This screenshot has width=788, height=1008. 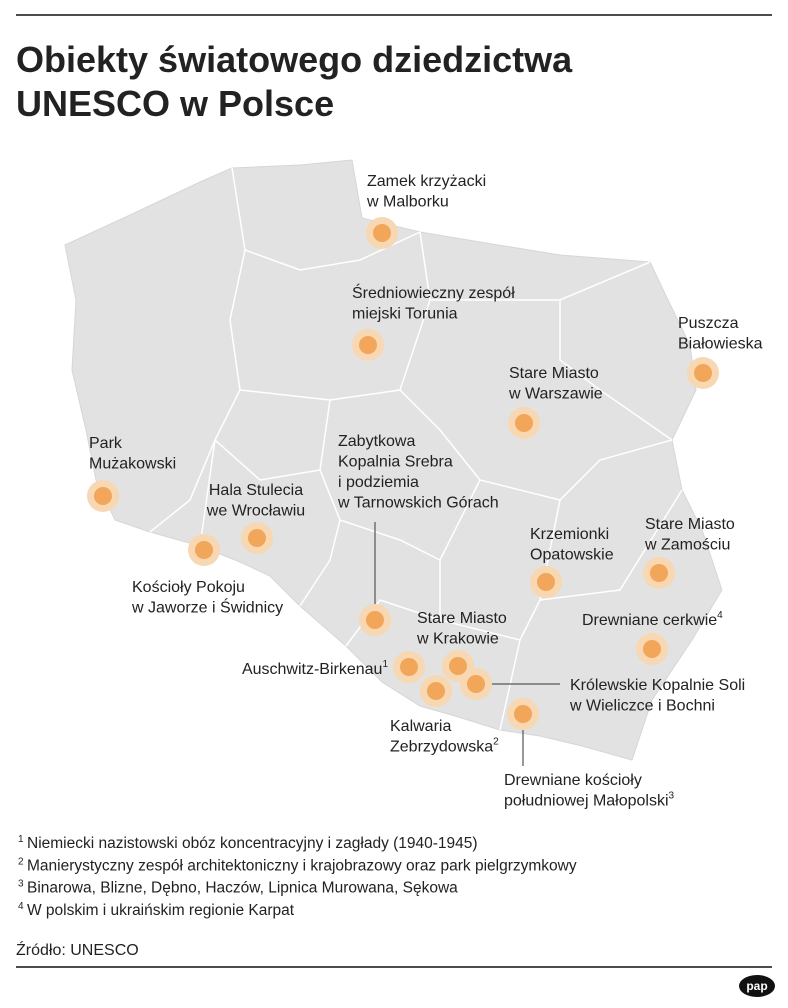 I want to click on site-label: Zabytkowa, so click(x=376, y=441).